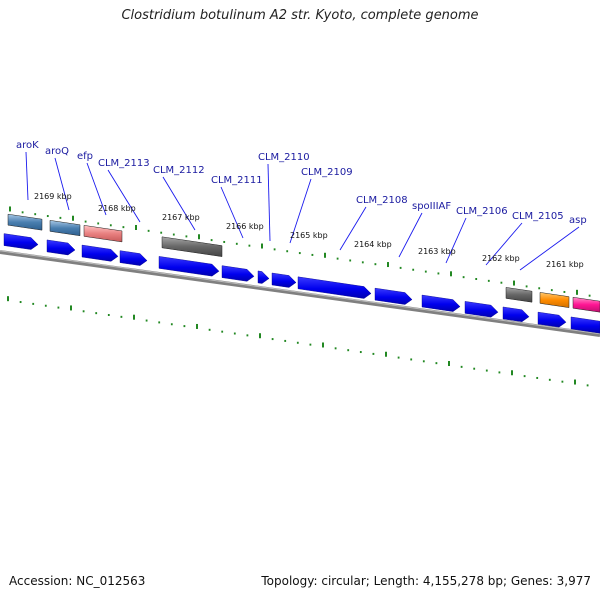 This screenshot has width=600, height=600. I want to click on gene-label-clm-2112-line, so click(179, 203).